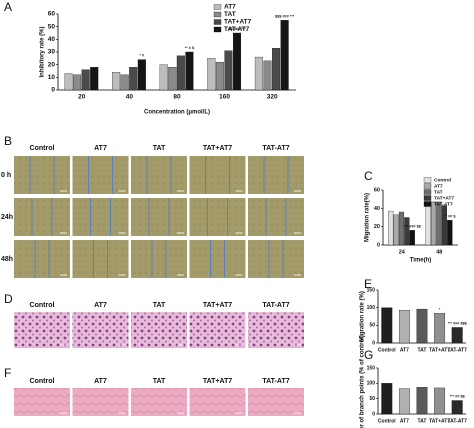 This screenshot has width=474, height=428. Describe the element at coordinates (413, 226) in the screenshot. I see `significance-label: *** ### $$` at that location.